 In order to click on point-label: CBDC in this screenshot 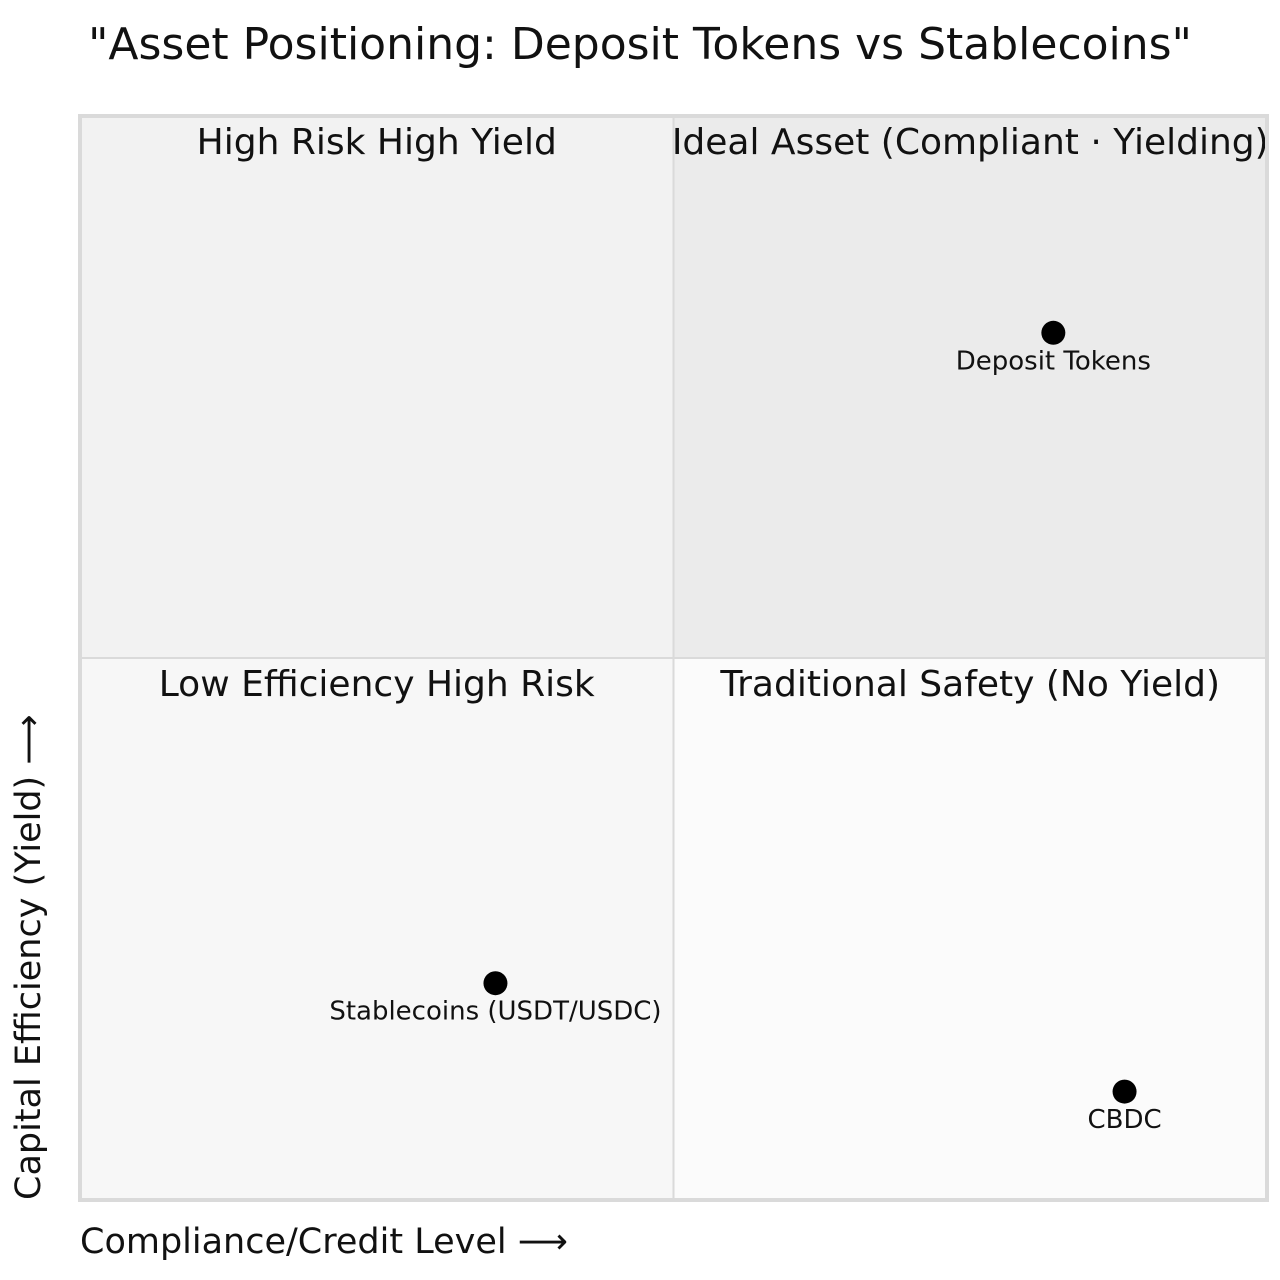, I will do `click(1124, 1120)`.